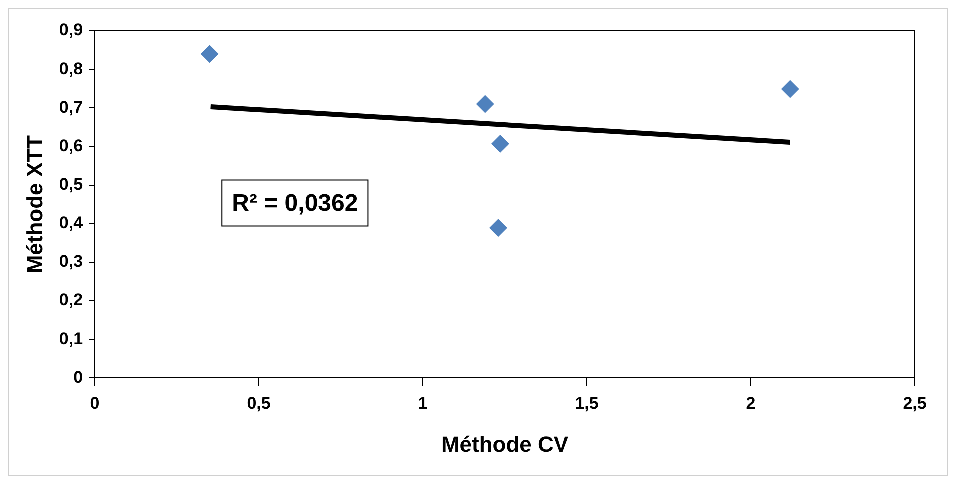  What do you see at coordinates (71, 223) in the screenshot?
I see `y-tick-label: 0,4` at bounding box center [71, 223].